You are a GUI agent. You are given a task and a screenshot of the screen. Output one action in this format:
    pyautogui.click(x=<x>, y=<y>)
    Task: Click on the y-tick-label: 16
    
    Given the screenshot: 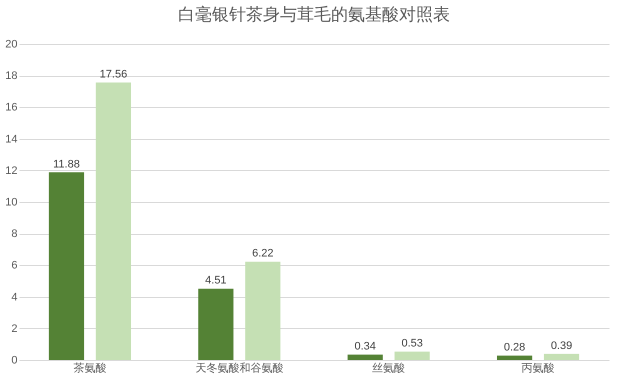 What is the action you would take?
    pyautogui.click(x=11, y=108)
    